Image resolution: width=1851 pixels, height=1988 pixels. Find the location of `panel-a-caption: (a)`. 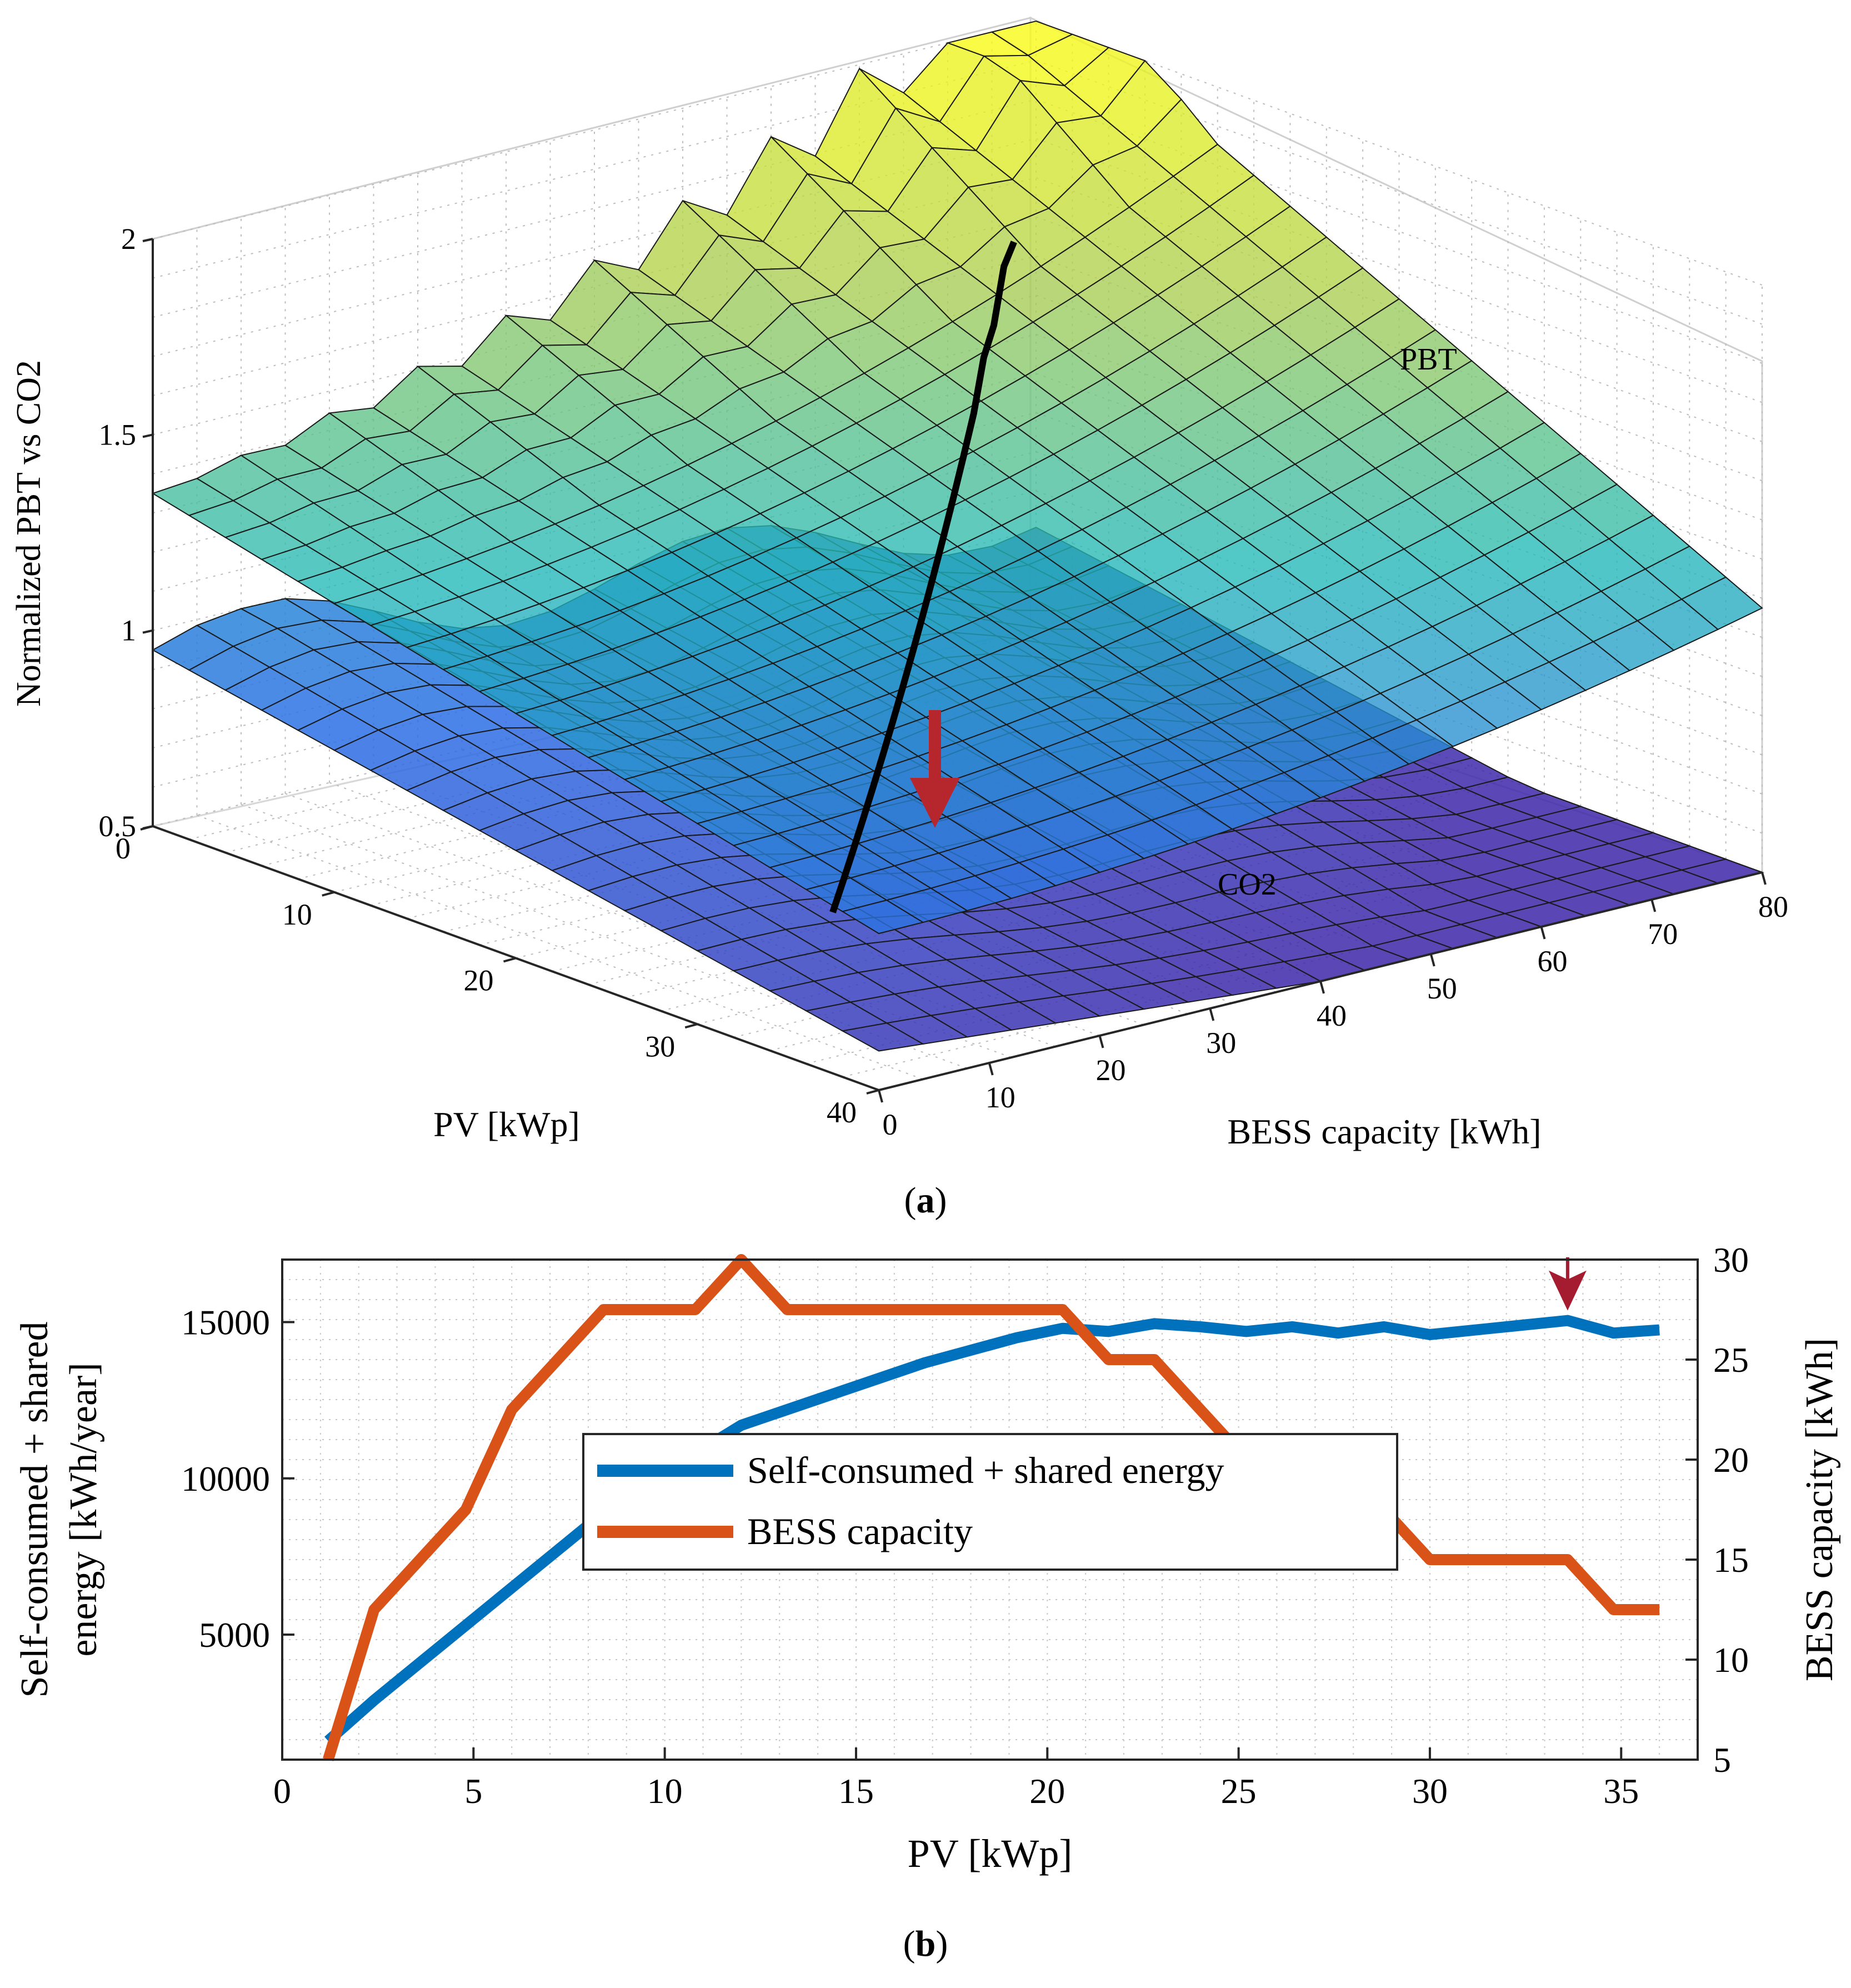

panel-a-caption: (a) is located at coordinates (925, 1200).